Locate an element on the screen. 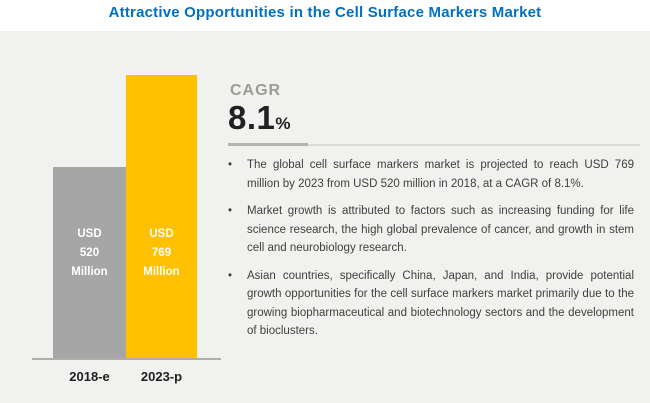 Image resolution: width=650 pixels, height=403 pixels. cagr-value: 8.1% is located at coordinates (259, 118).